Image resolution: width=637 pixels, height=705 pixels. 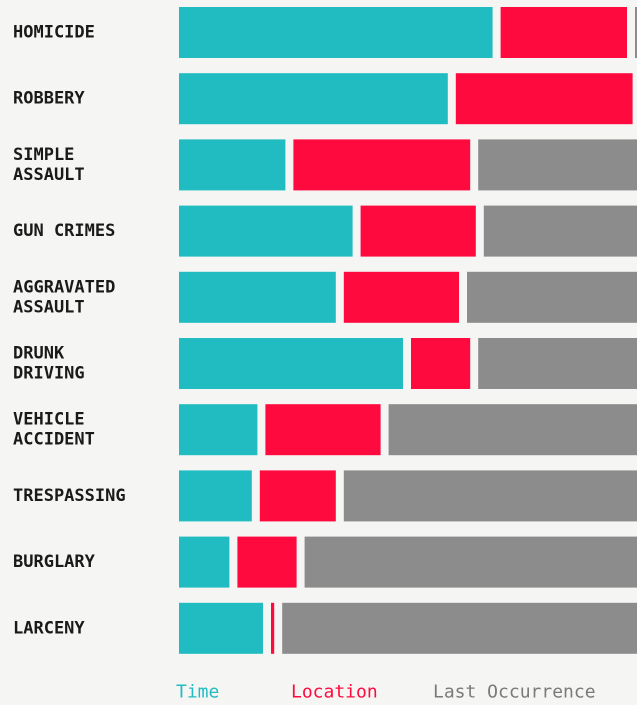 I want to click on category-label-line: TRESPASSING, so click(x=69, y=496).